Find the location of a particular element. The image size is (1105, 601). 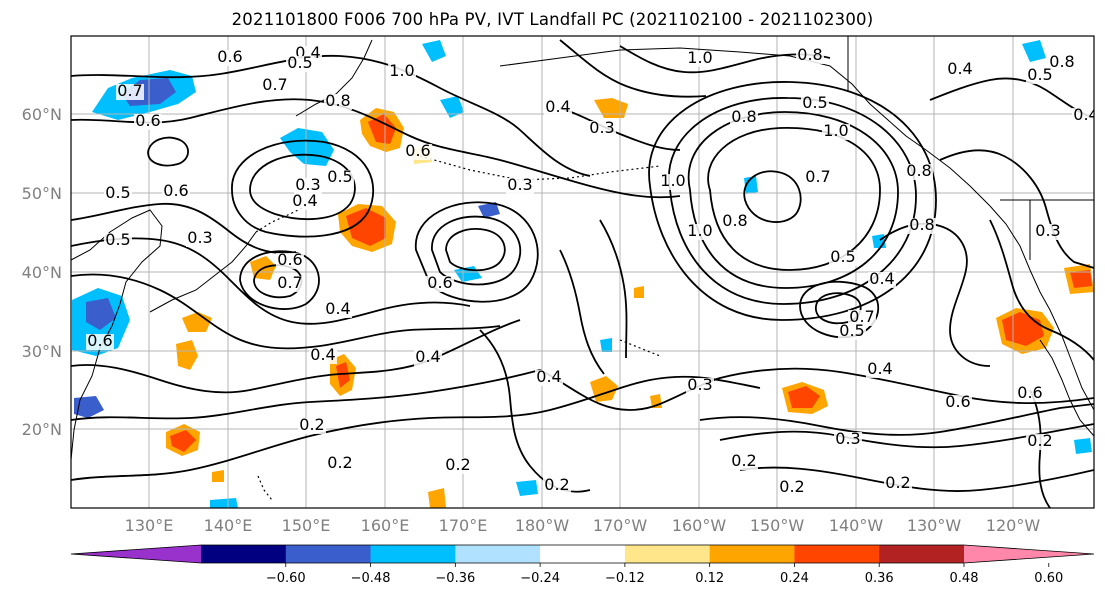

colorbar-tick-label: −0.12 is located at coordinates (625, 578).